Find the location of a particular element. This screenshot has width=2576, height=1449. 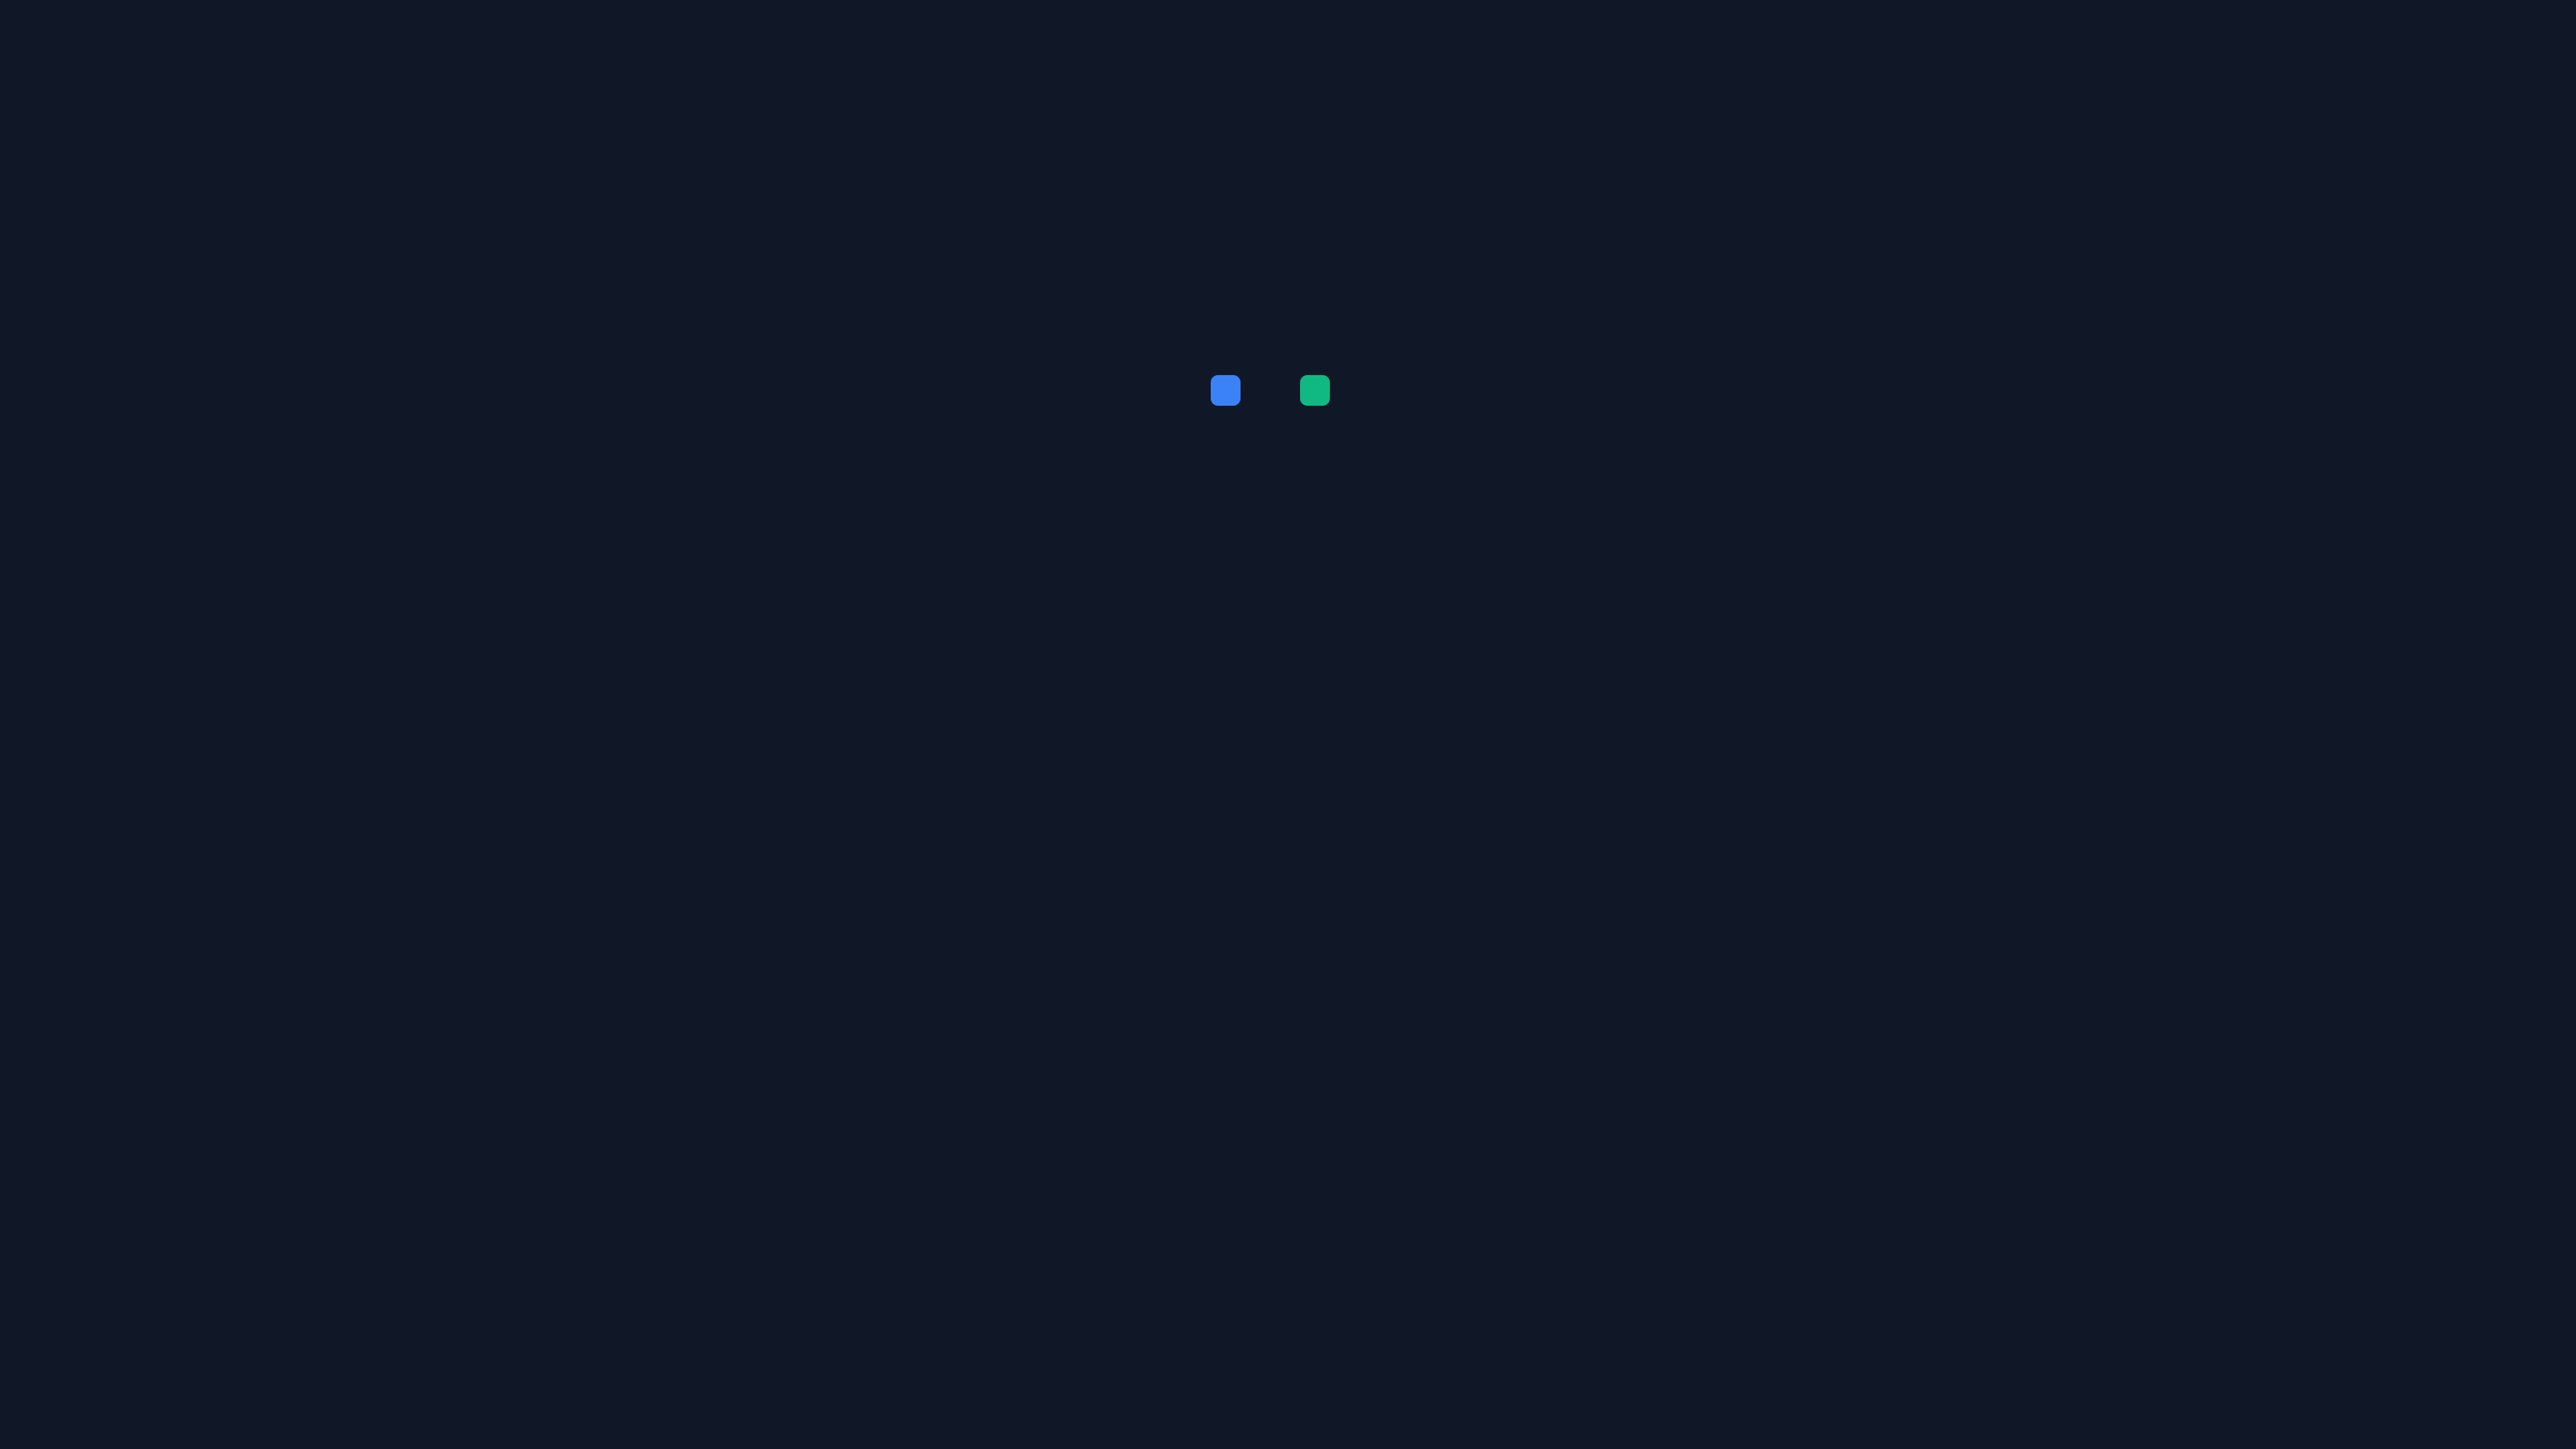

legend-swatch-customer-value is located at coordinates (1315, 390).